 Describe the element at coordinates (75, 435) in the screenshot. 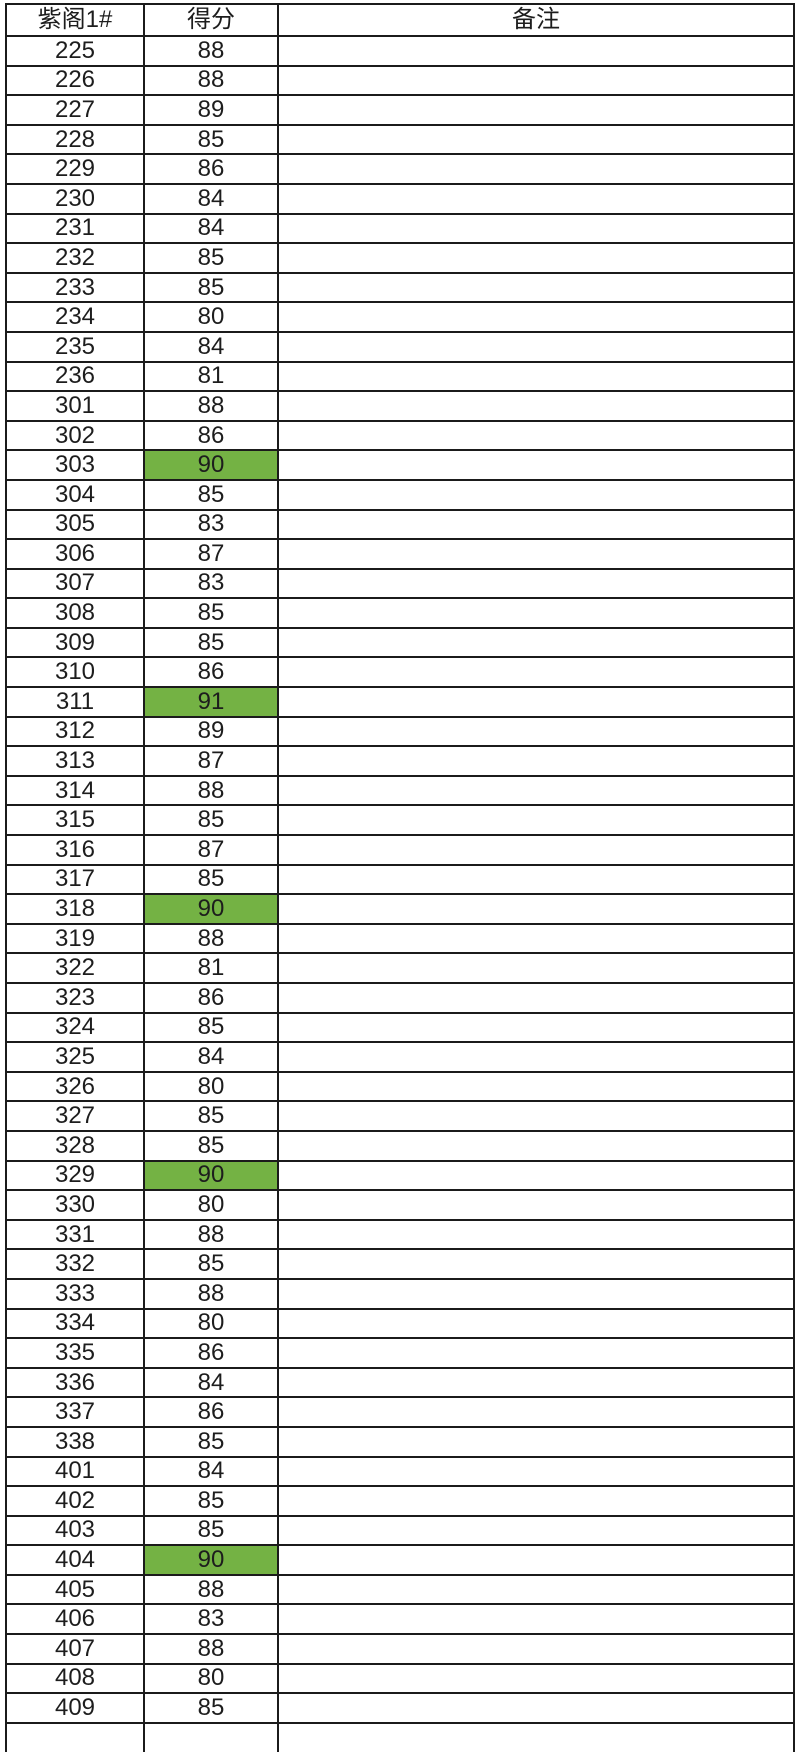

I see `room-cell: 302` at that location.